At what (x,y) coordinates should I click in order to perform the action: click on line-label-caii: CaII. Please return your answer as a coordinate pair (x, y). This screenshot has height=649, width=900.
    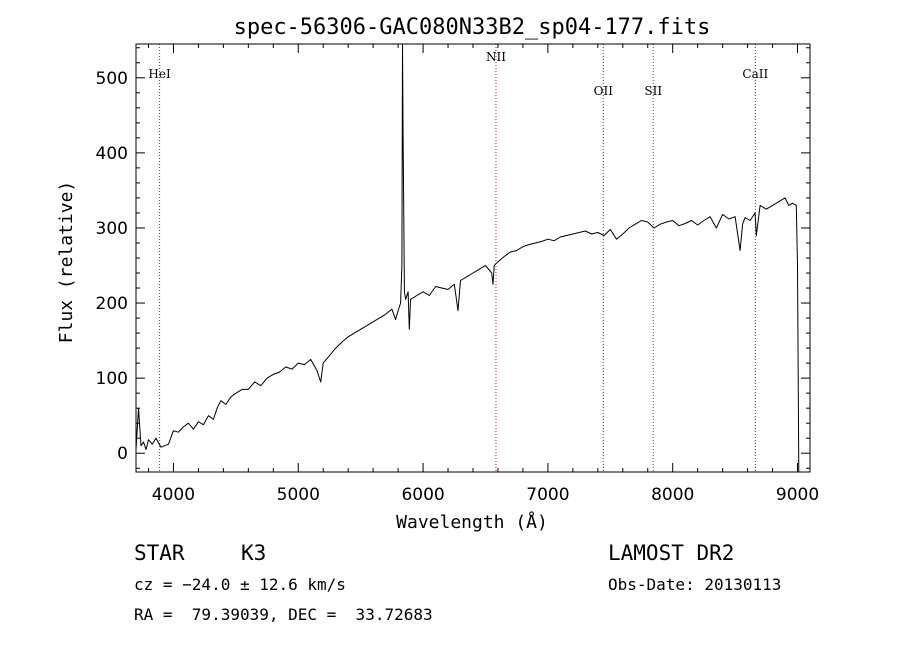
    Looking at the image, I should click on (755, 74).